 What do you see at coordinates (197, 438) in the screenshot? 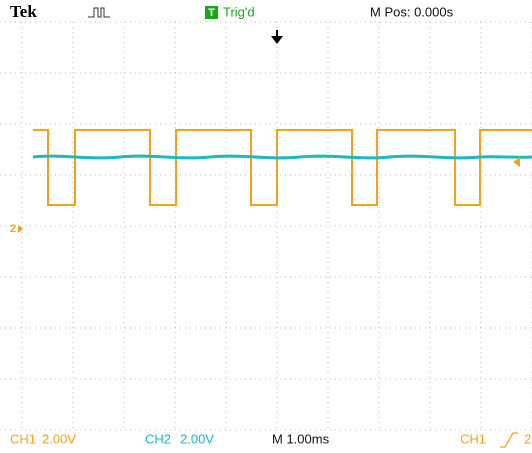
I see `ch2-scale: 2.00V` at bounding box center [197, 438].